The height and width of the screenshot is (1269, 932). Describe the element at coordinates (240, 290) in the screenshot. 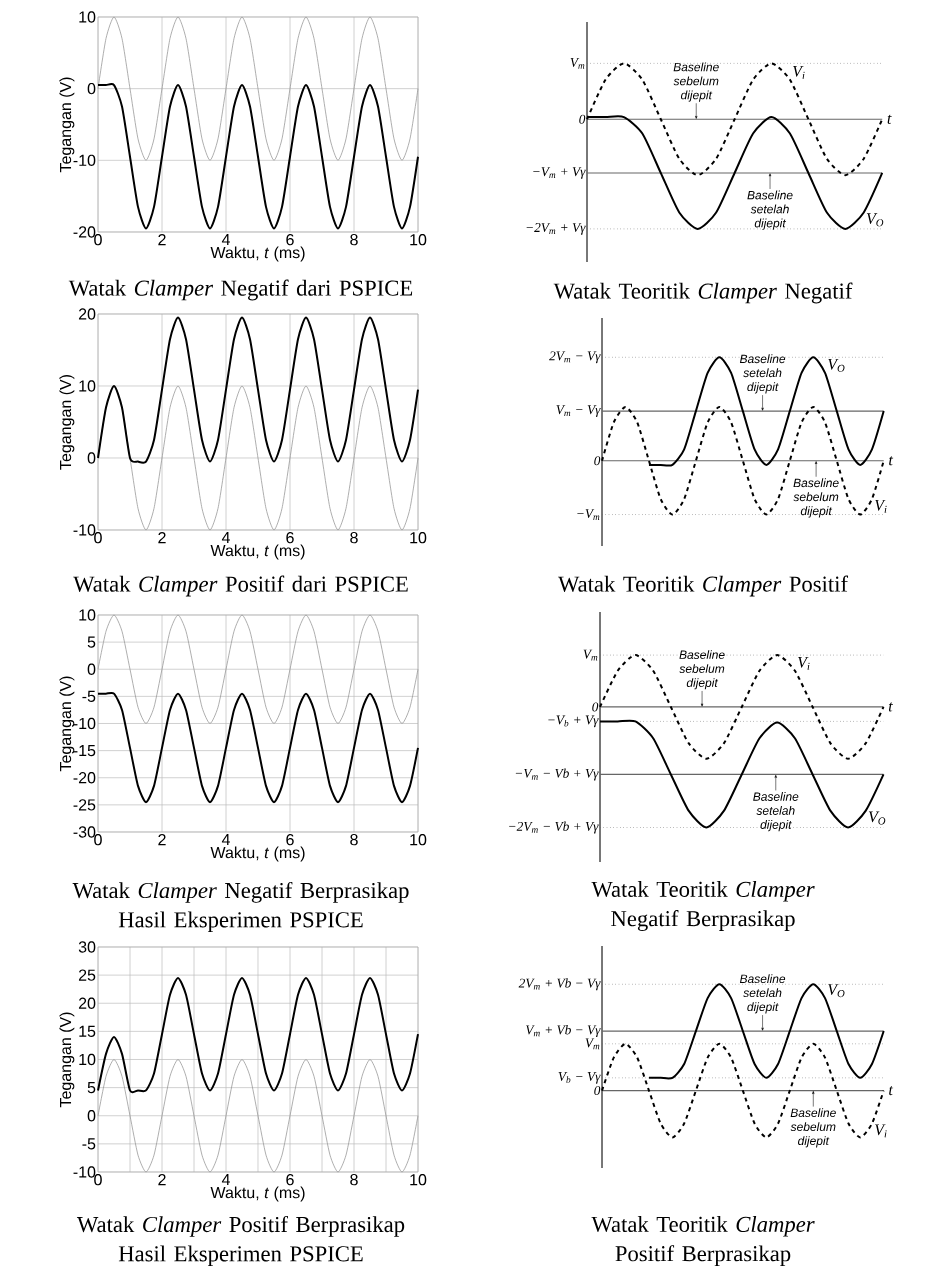

I see `text: Watak Clamper Negatif dari PSPICE` at that location.